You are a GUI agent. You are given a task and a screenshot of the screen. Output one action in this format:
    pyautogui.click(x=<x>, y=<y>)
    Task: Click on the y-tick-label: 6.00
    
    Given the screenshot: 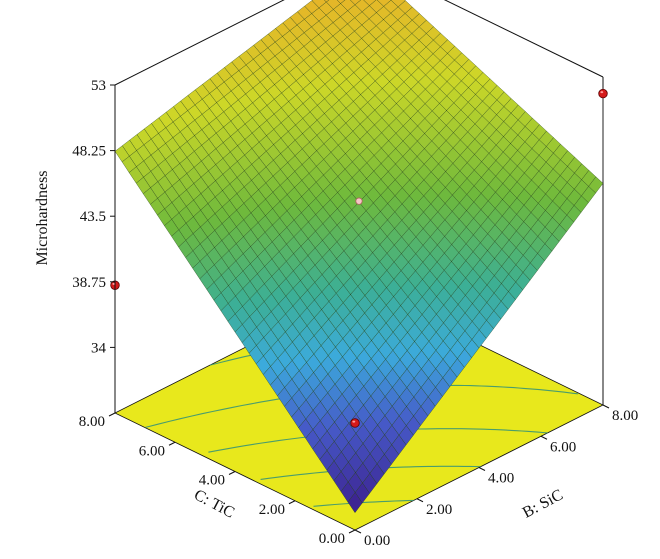 What is the action you would take?
    pyautogui.click(x=563, y=447)
    